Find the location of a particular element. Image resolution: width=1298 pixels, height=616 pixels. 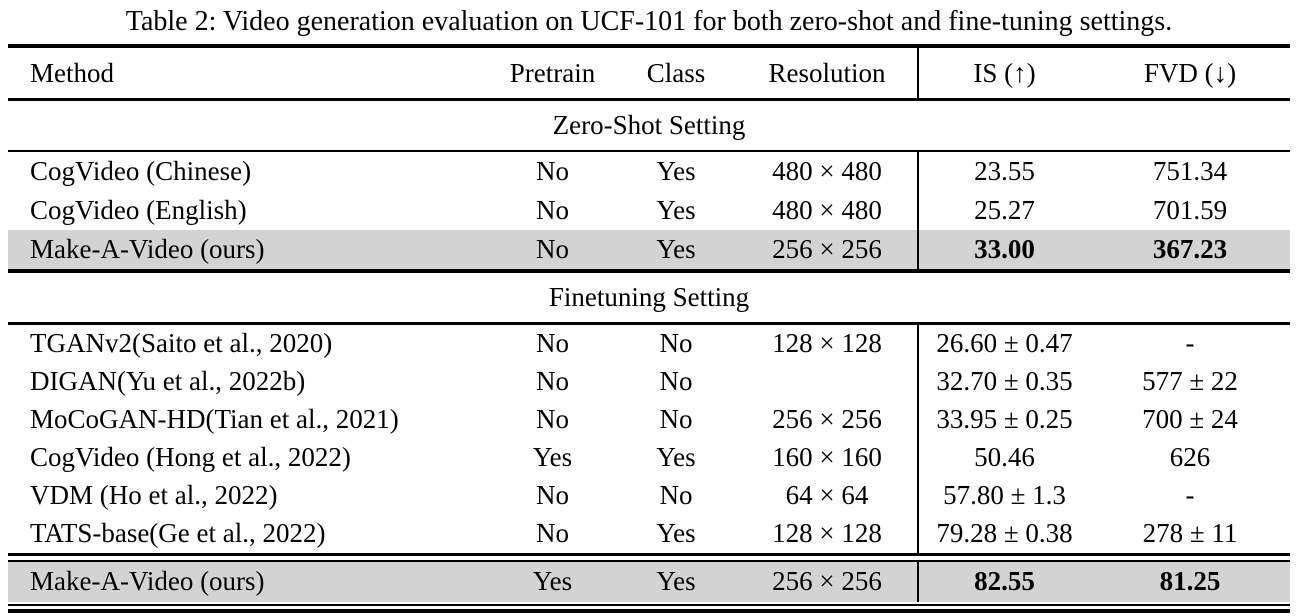

is-cell: 82.55 is located at coordinates (1003, 581).